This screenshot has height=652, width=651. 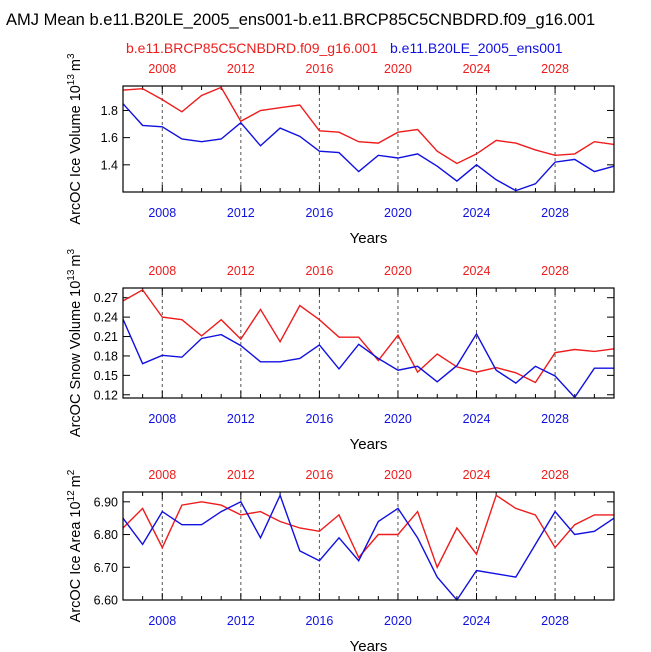 What do you see at coordinates (398, 271) in the screenshot?
I see `snow-volume-top-year-label: 2020` at bounding box center [398, 271].